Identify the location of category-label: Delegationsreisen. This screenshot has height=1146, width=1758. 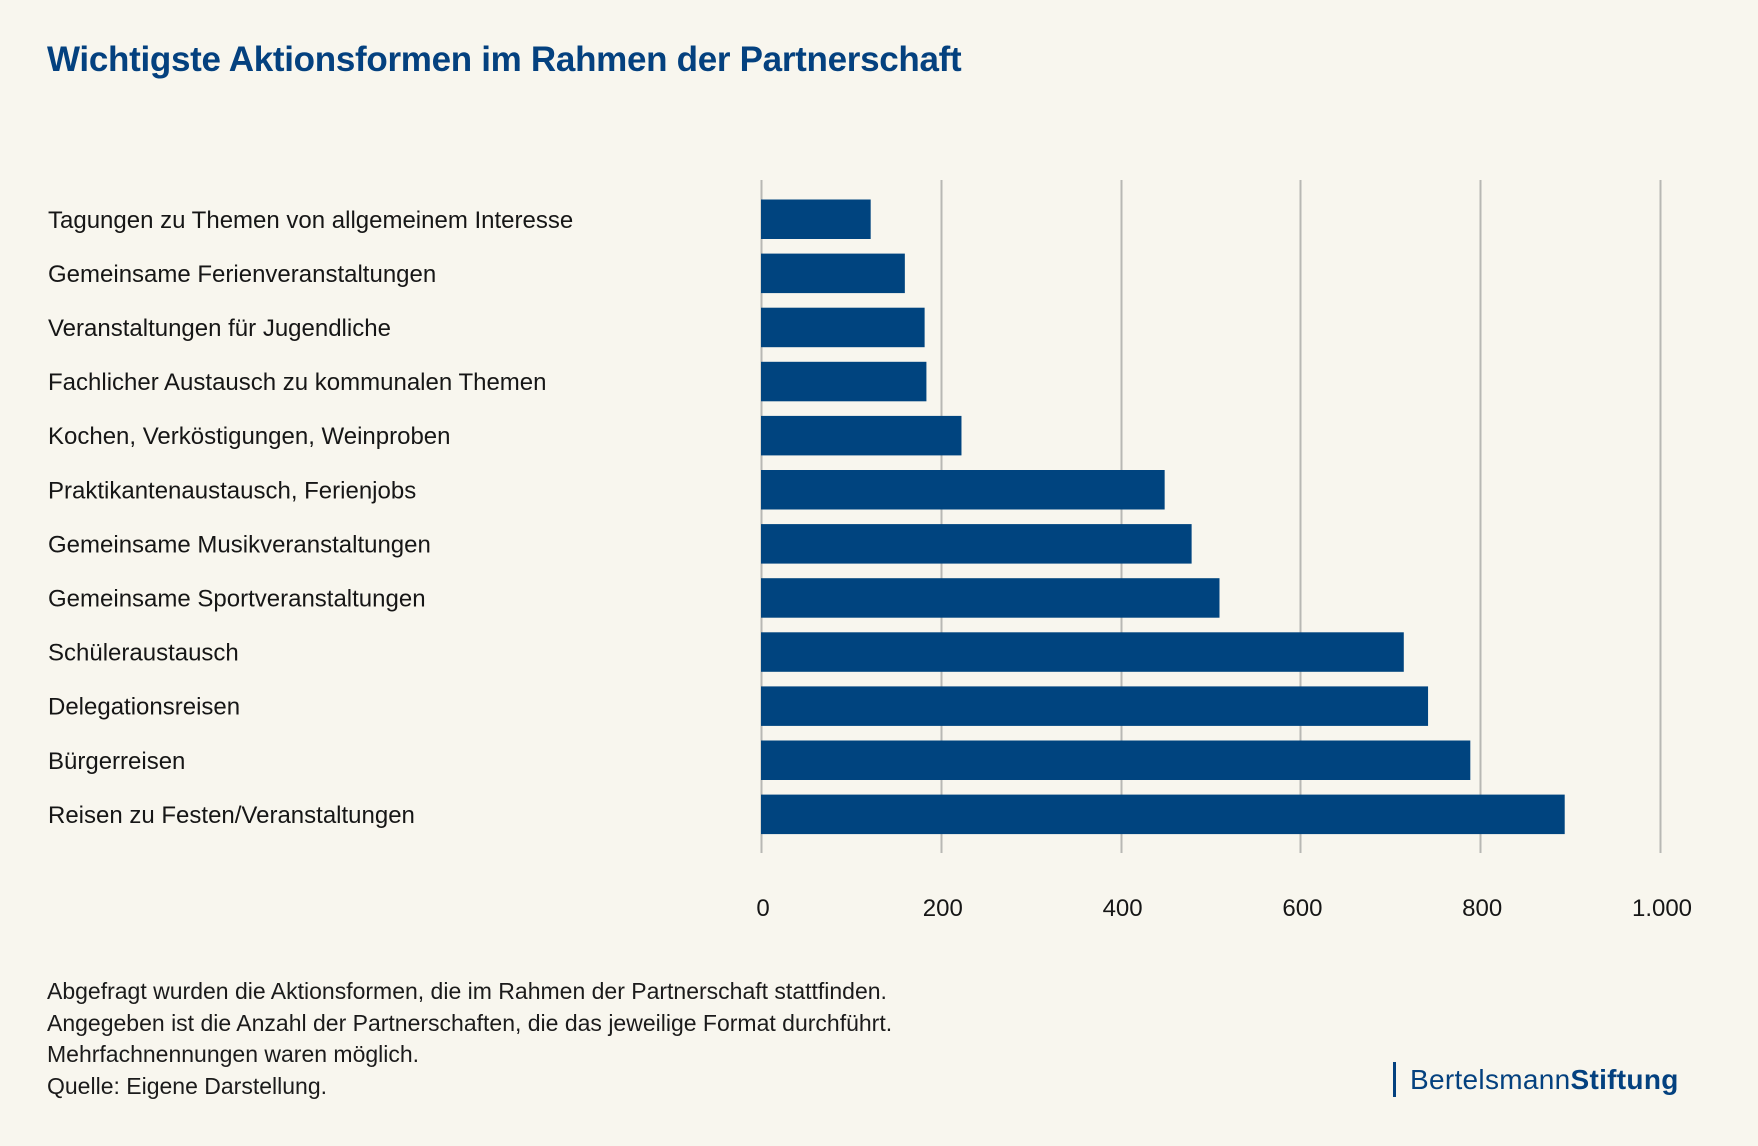
(144, 707).